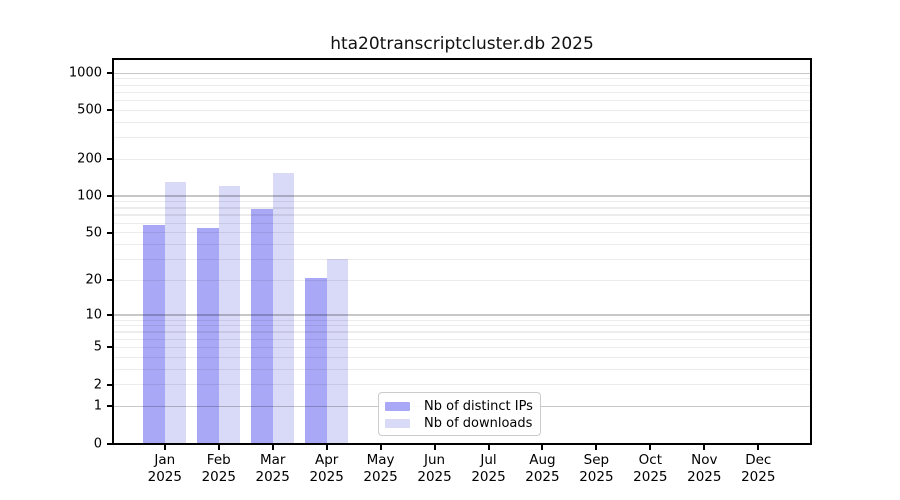 The width and height of the screenshot is (900, 500). I want to click on y-tick-label: 1, so click(97, 406).